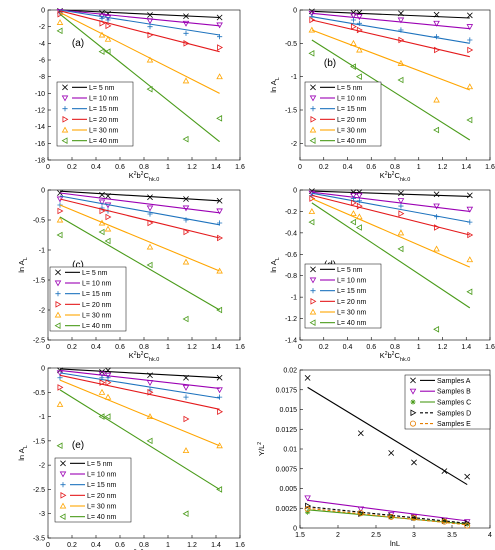  What do you see at coordinates (291, 276) in the screenshot?
I see `y-tick-label: -0.8` at bounding box center [291, 276].